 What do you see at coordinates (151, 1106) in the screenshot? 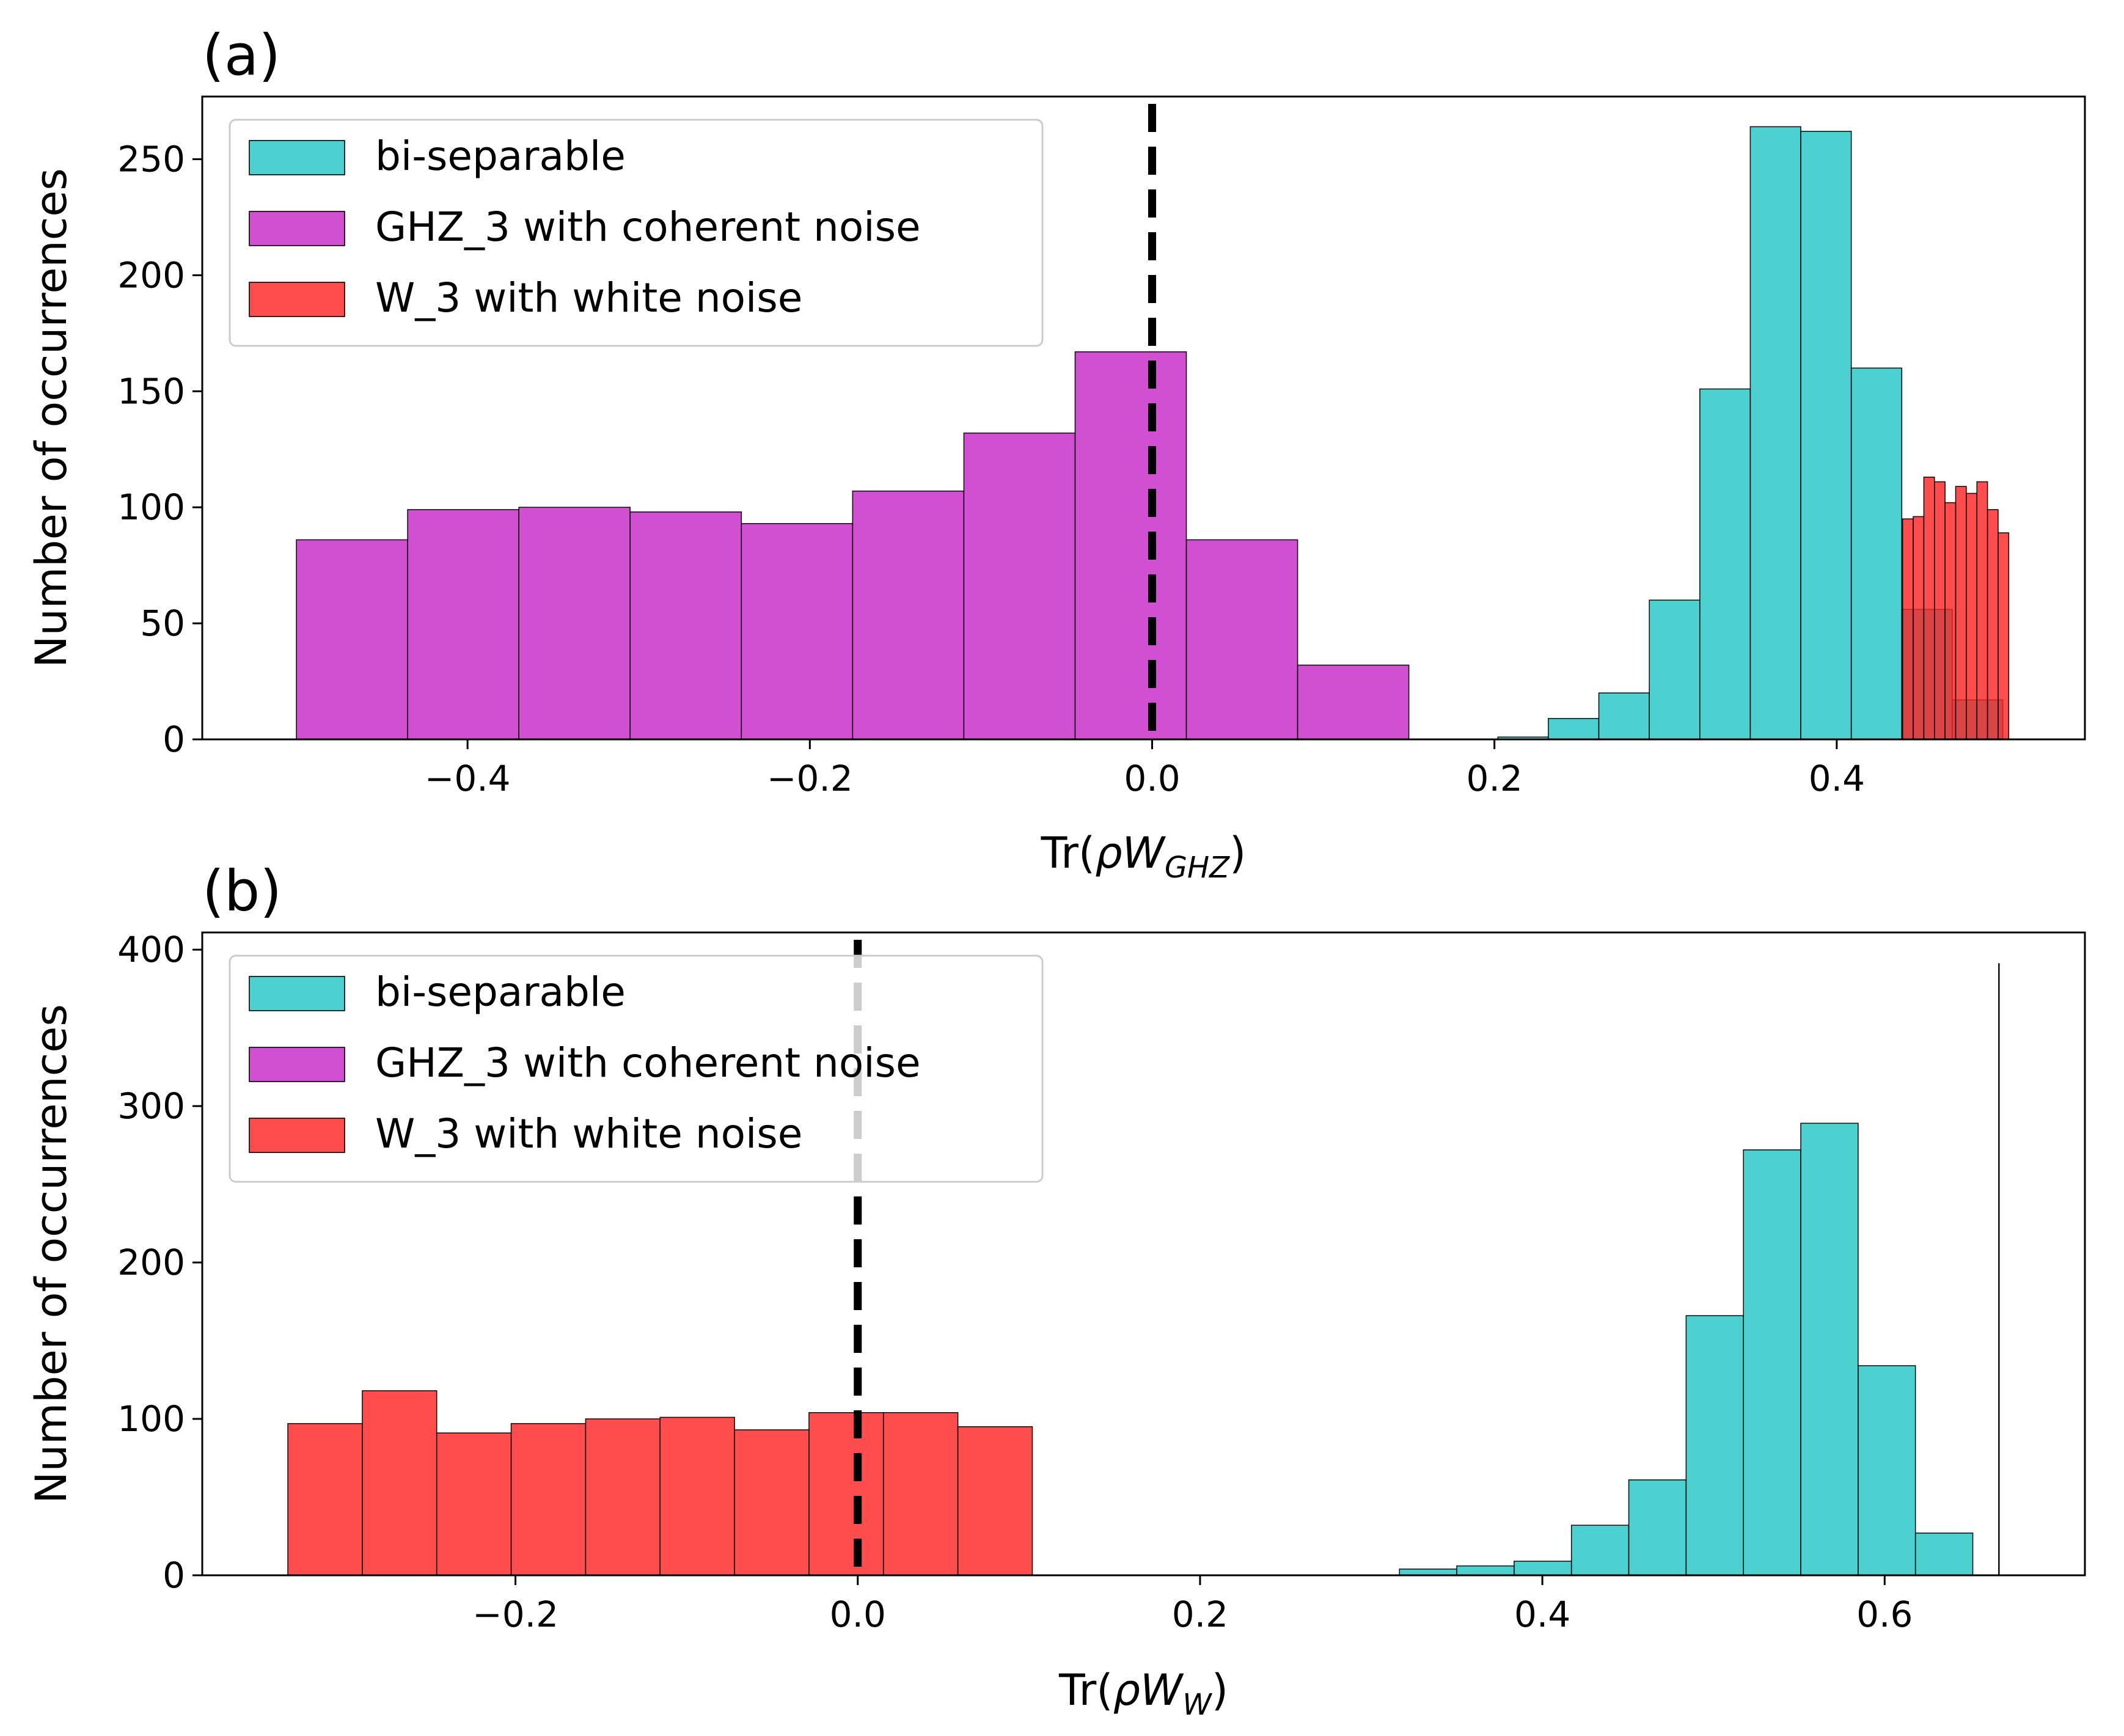
I see `y-tick-label: 300` at bounding box center [151, 1106].